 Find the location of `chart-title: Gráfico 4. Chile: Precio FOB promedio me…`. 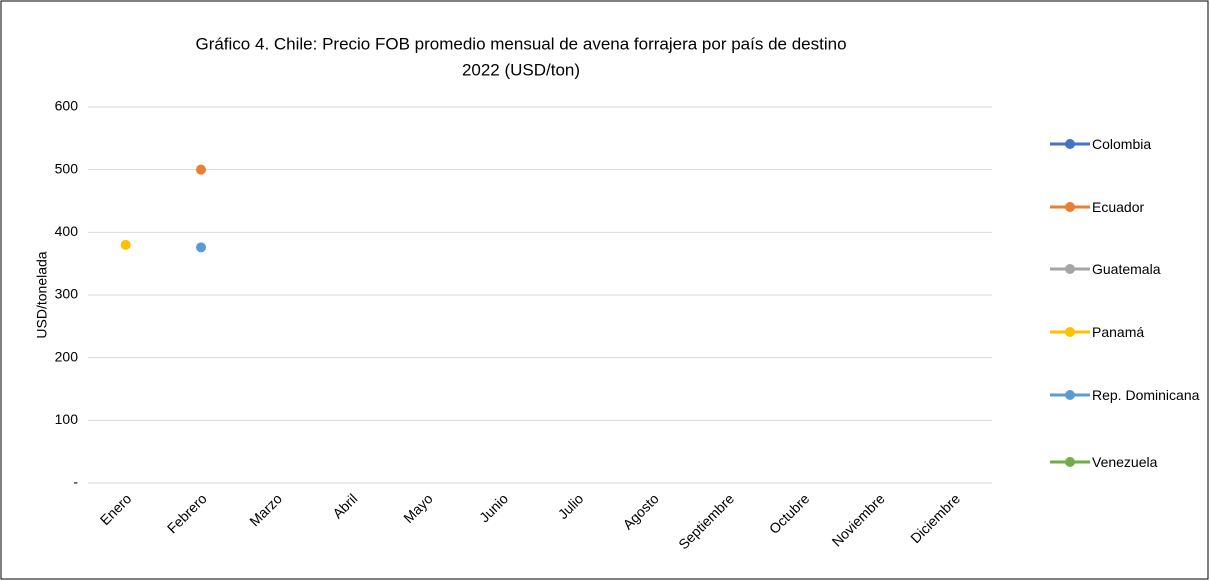

chart-title: Gráfico 4. Chile: Precio FOB promedio me… is located at coordinates (520, 43).